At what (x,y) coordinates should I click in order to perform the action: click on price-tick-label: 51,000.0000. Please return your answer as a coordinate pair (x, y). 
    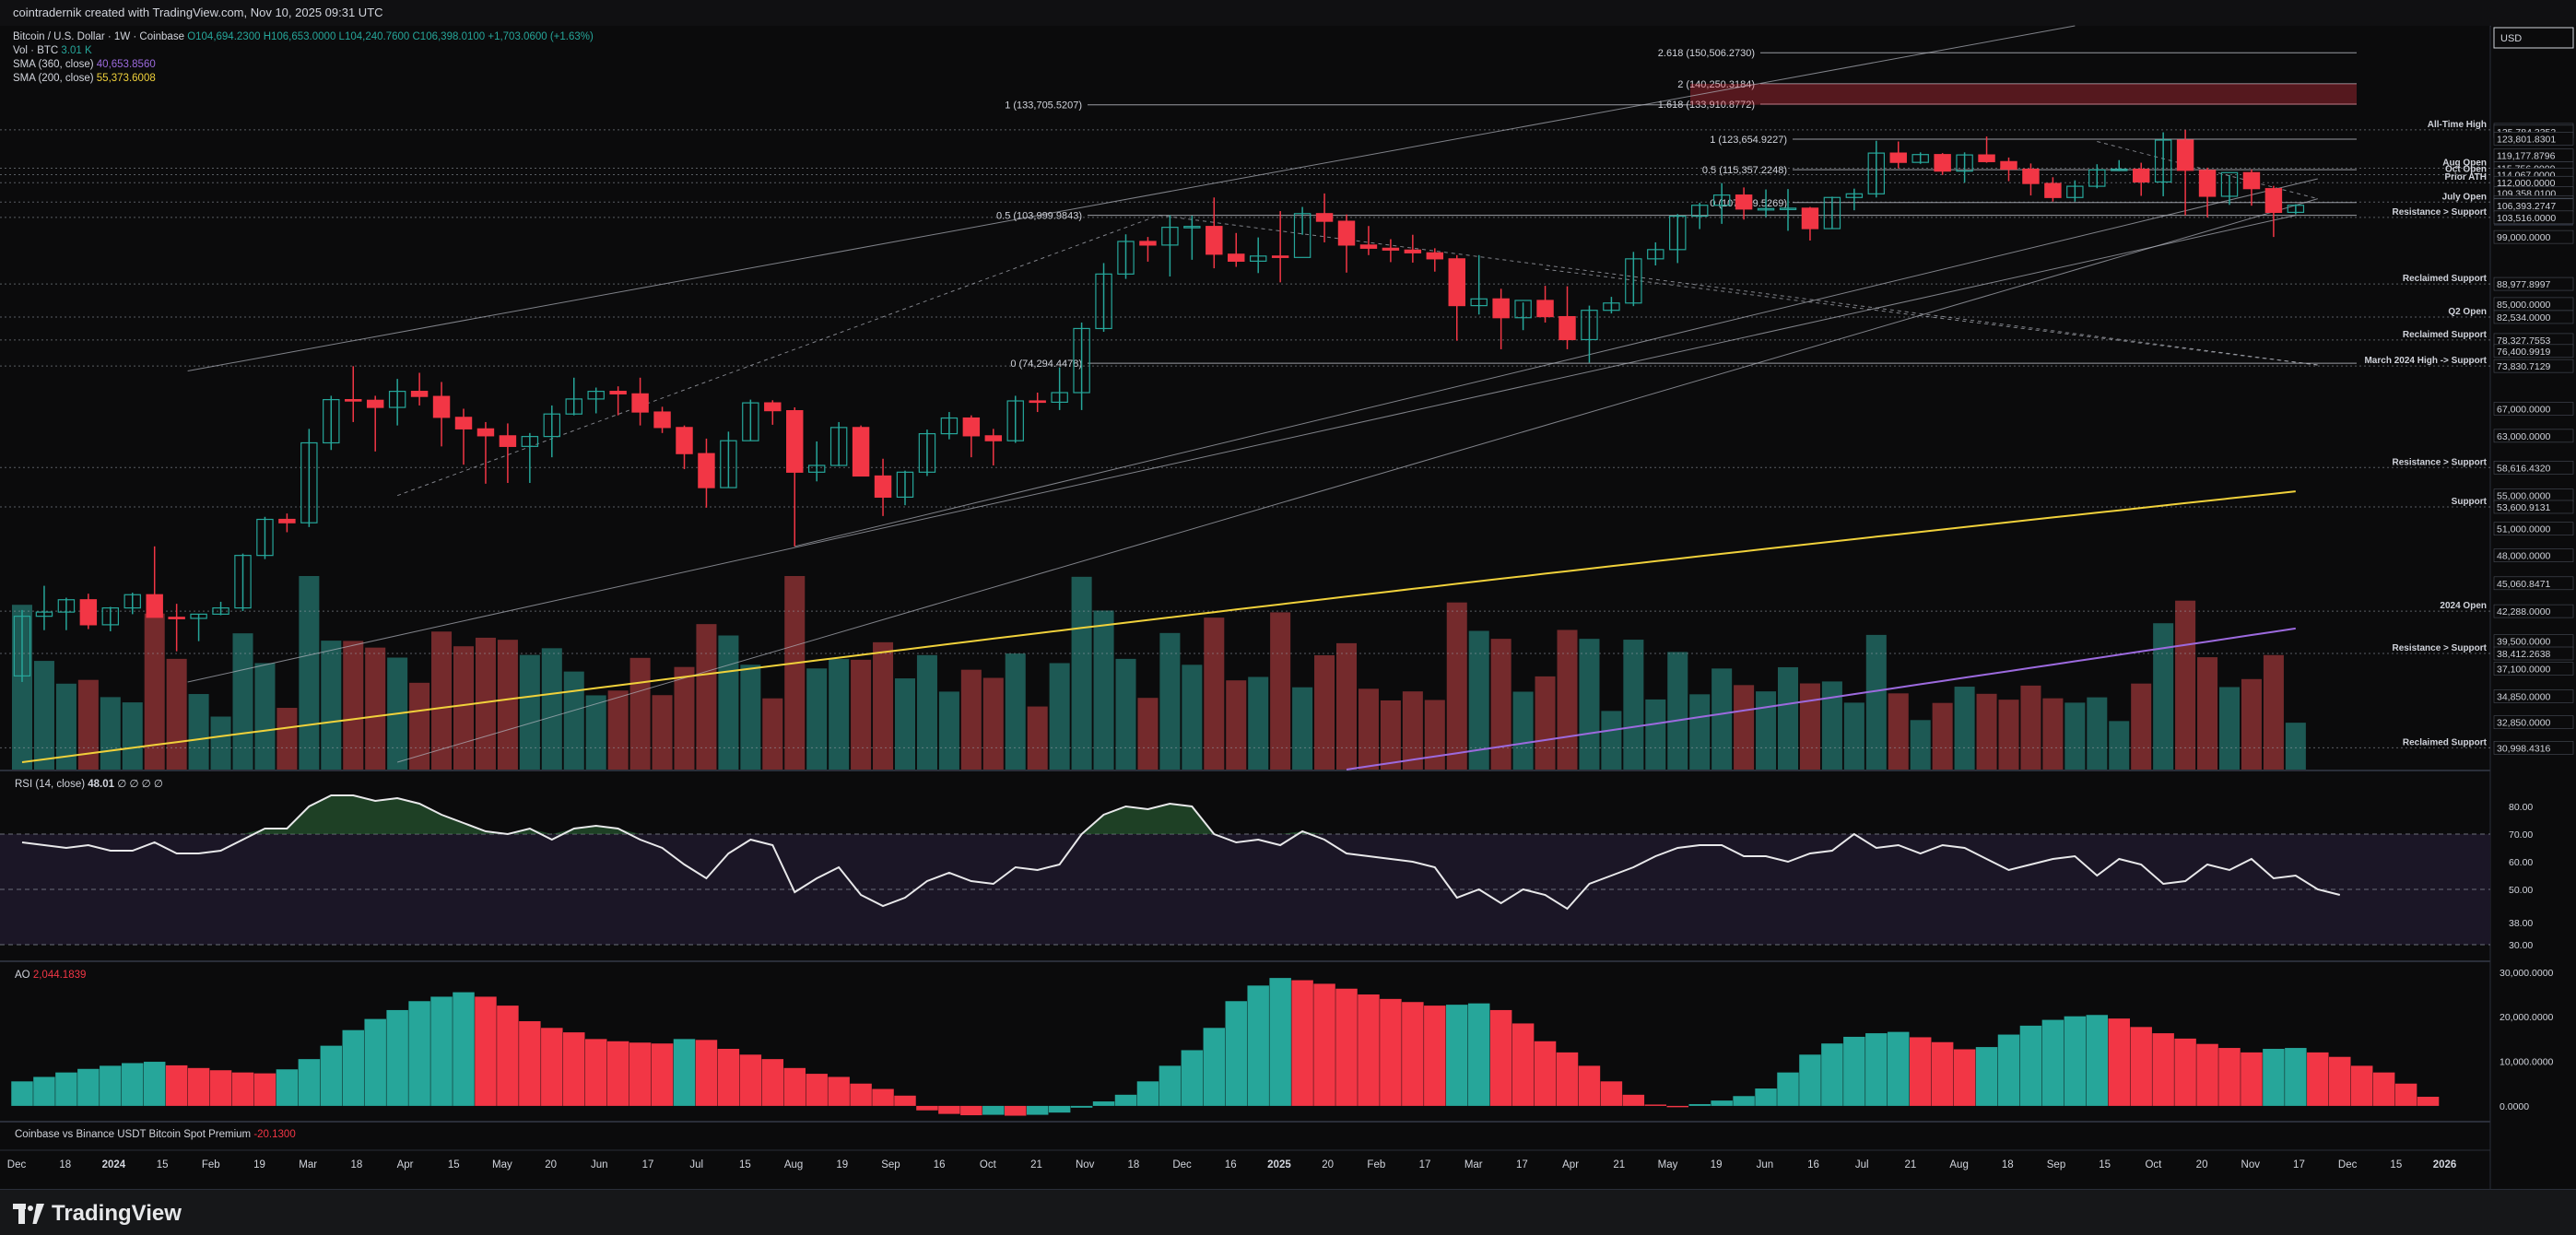
    Looking at the image, I should click on (2524, 529).